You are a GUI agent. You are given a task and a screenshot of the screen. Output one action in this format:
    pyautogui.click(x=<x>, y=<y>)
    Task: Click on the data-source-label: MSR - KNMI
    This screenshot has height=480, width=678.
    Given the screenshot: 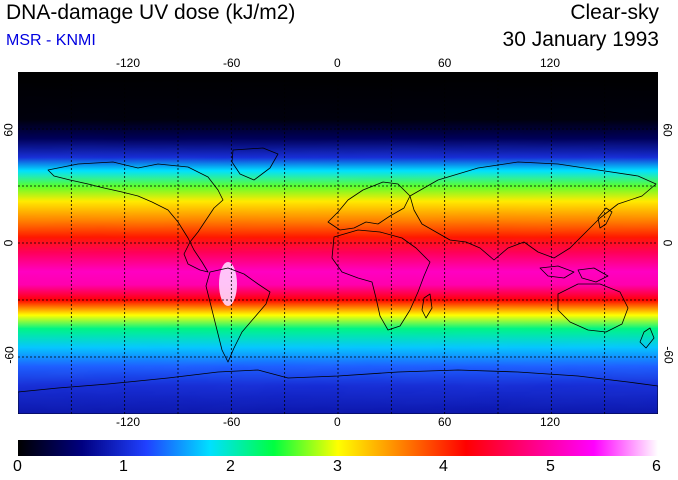 What is the action you would take?
    pyautogui.click(x=51, y=40)
    